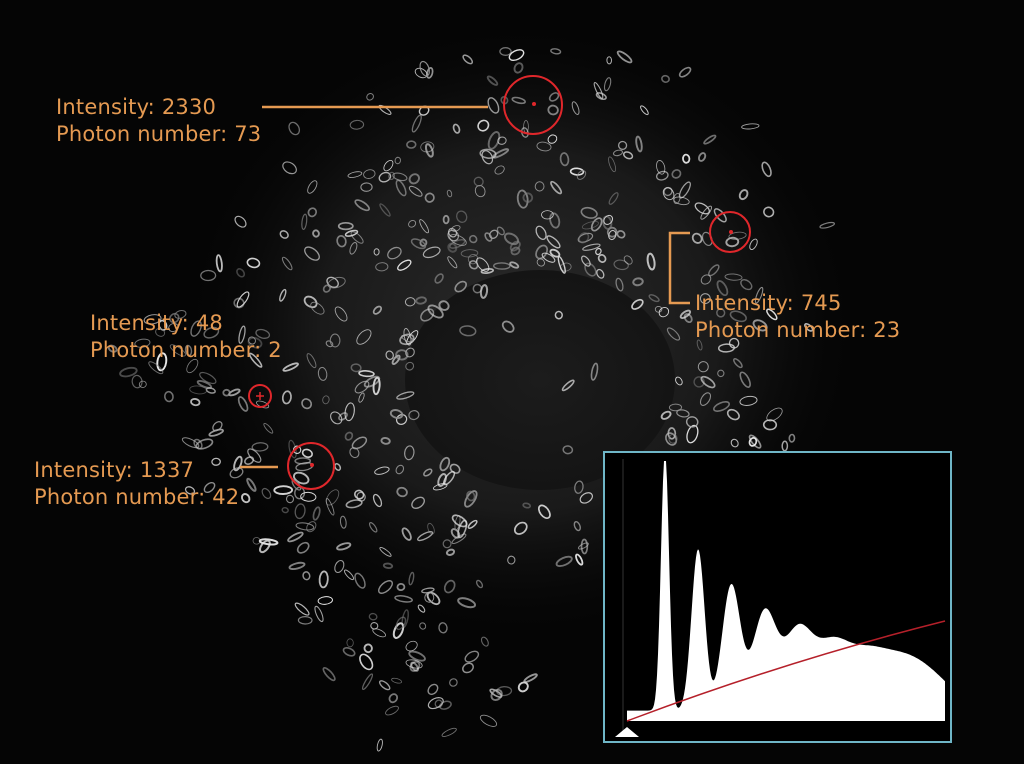 This screenshot has width=1024, height=764. Describe the element at coordinates (136, 107) in the screenshot. I see `intensity-label: Intensity: 2330` at that location.